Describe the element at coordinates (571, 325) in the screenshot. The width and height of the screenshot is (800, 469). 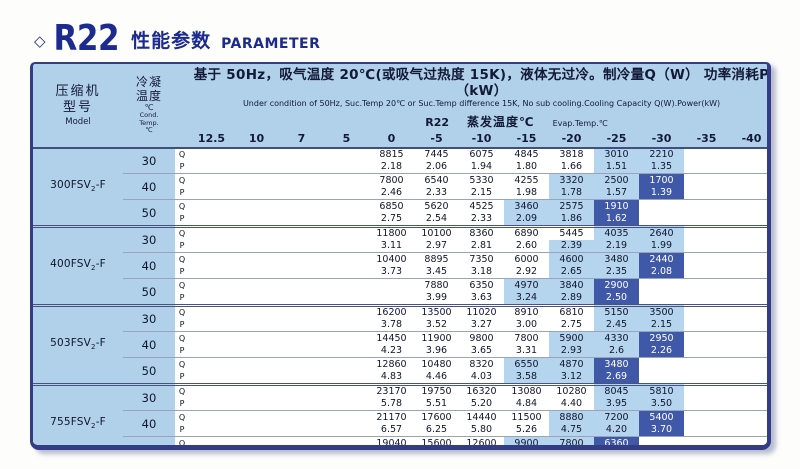
I see `data-cell: 2.75` at that location.